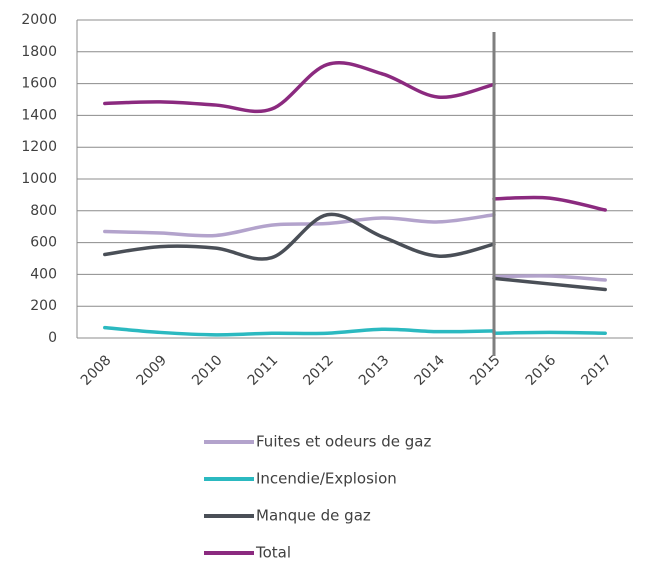 The image size is (649, 563). Describe the element at coordinates (263, 370) in the screenshot. I see `x-tick-label: 2011` at that location.